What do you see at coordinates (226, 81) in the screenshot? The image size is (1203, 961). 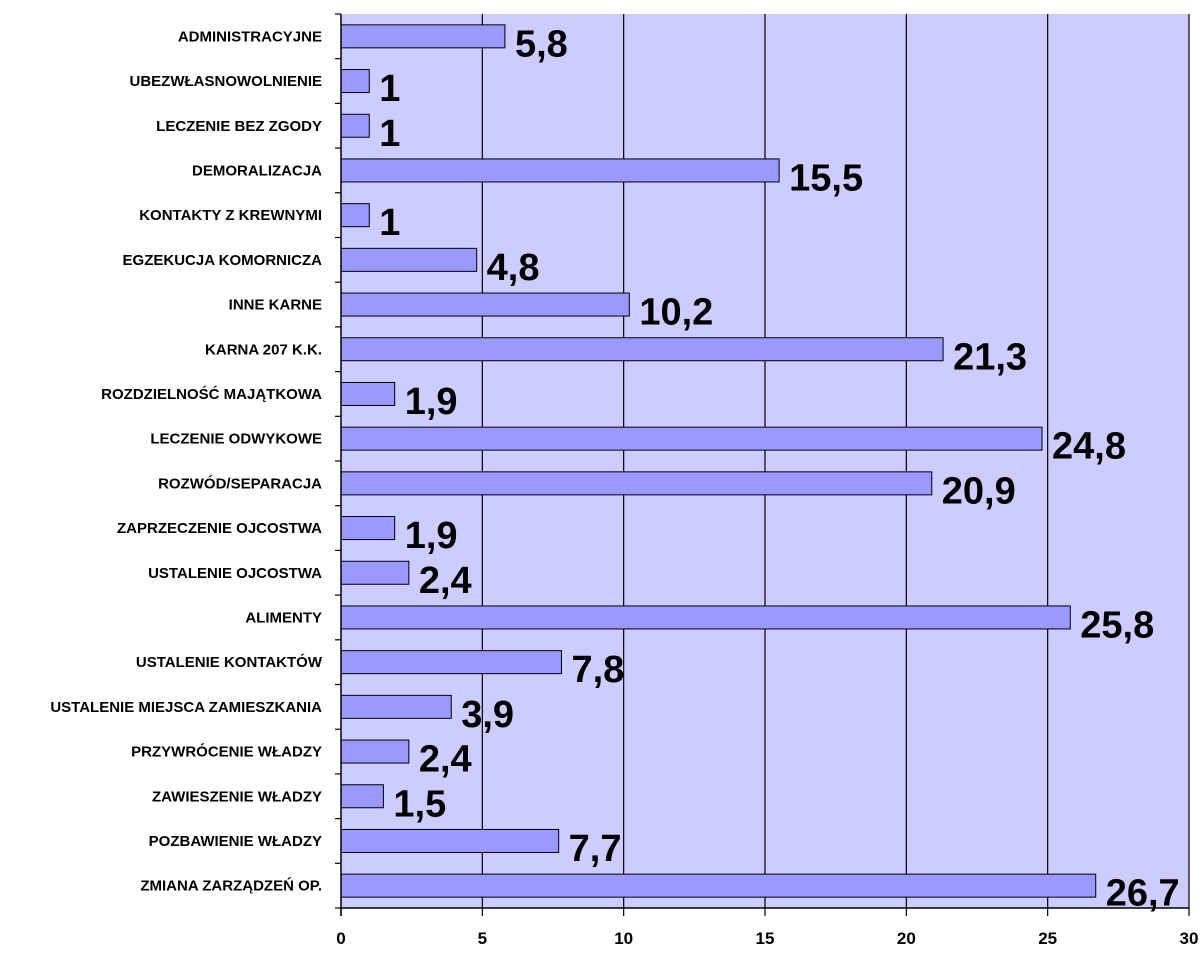 I see `category-label-2: UBEZWŁASNOWOLNIENIE` at bounding box center [226, 81].